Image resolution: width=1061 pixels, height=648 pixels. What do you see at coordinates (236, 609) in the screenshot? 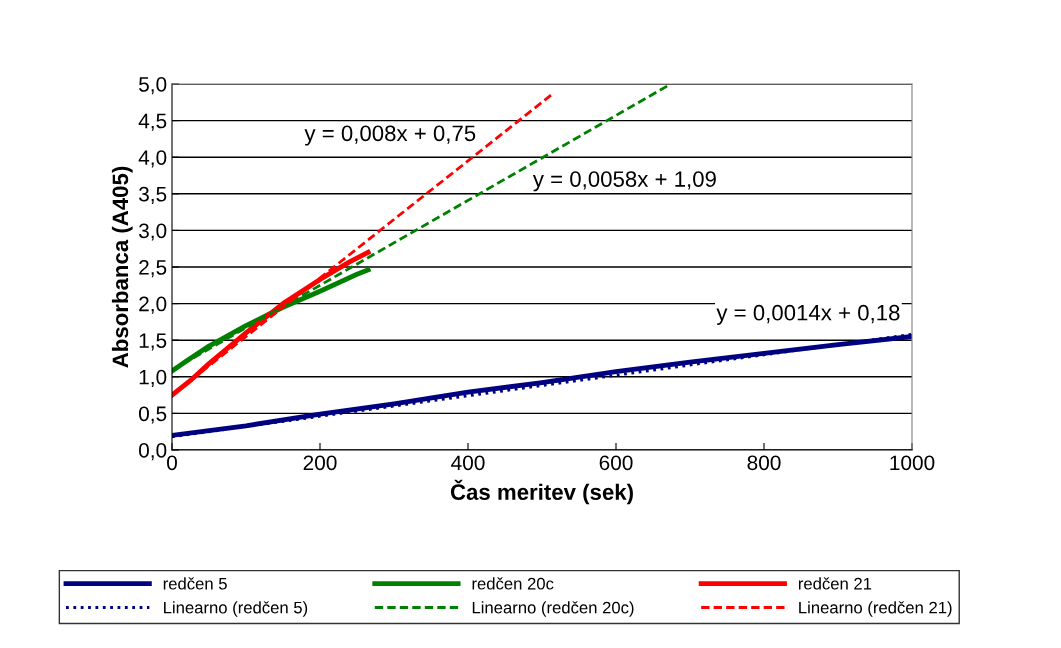
I see `legend-label: Linearno (redčen 5)` at bounding box center [236, 609].